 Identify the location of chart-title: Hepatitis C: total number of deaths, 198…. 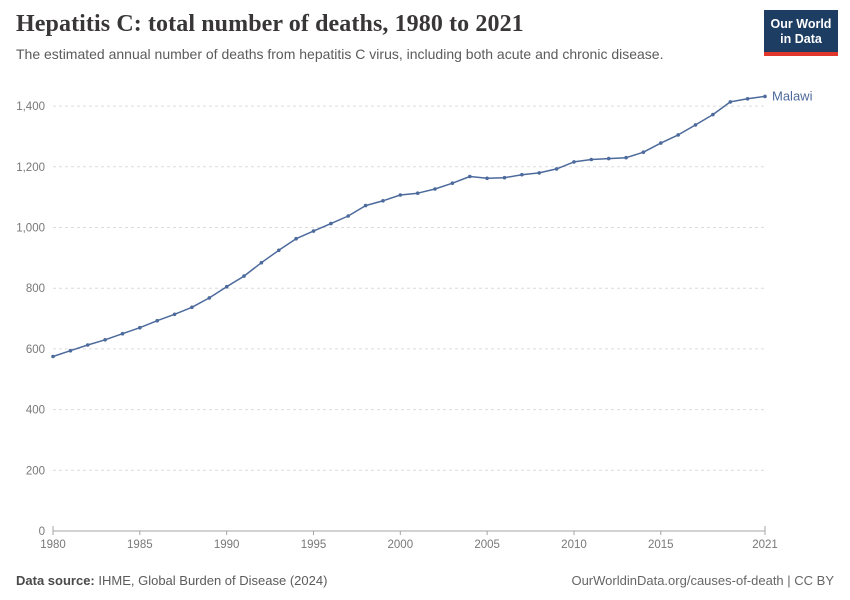
(270, 24).